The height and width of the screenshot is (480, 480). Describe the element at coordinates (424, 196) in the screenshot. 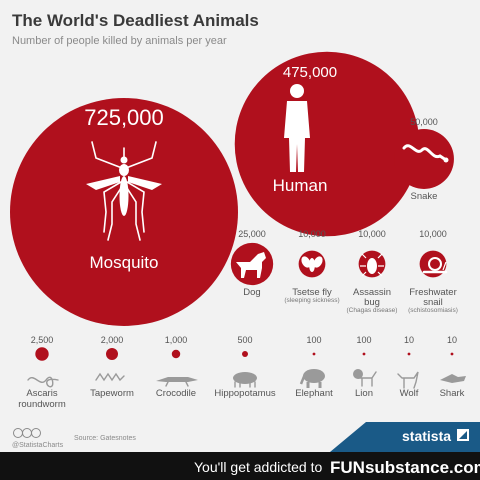

I see `name-label-snake: Snake` at that location.